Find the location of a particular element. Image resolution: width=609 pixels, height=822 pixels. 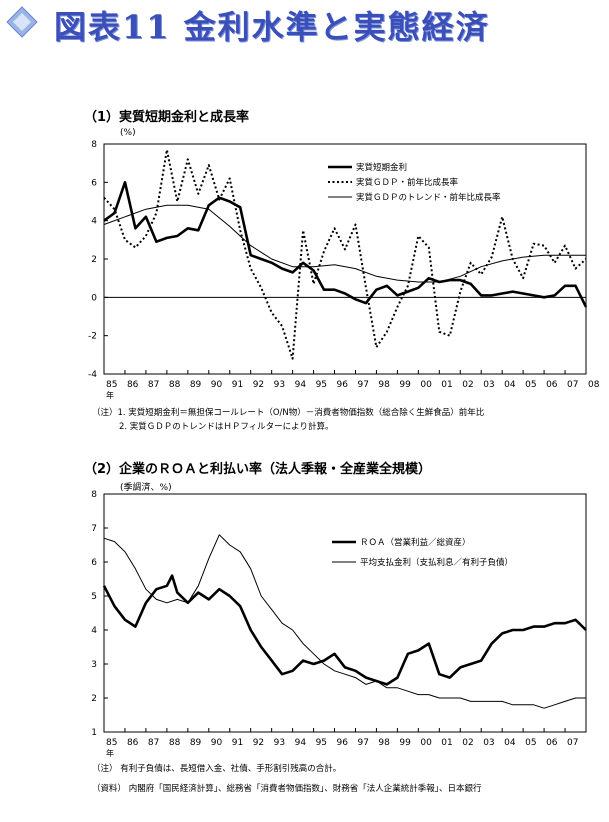

chart2-y-tick-label: 1 is located at coordinates (94, 733).